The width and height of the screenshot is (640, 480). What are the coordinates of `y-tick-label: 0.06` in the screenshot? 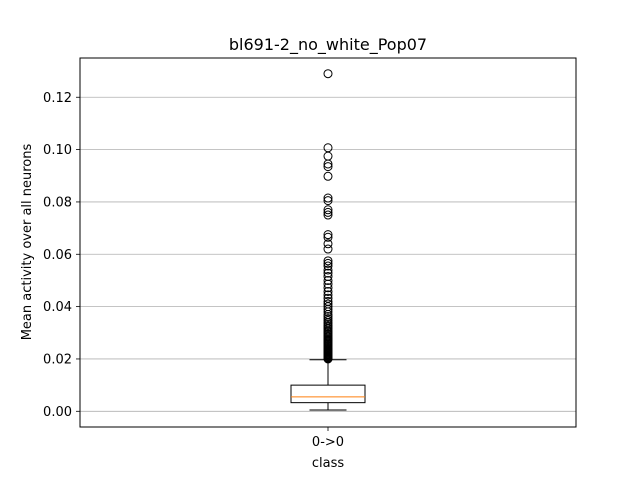 It's located at (57, 255).